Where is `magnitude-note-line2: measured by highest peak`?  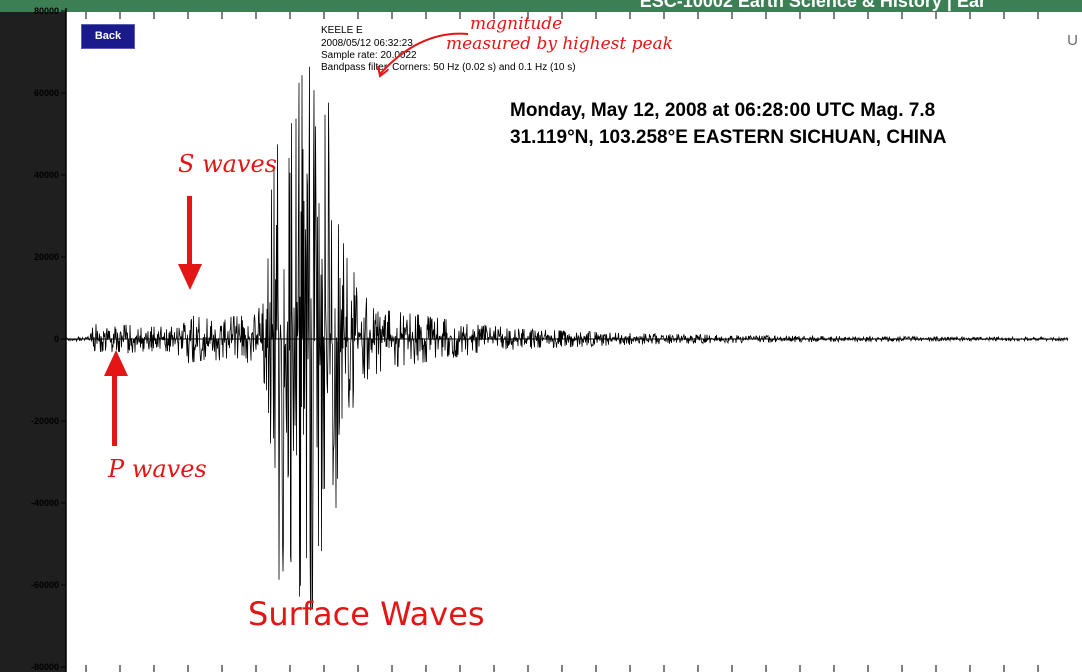 magnitude-note-line2: measured by highest peak is located at coordinates (559, 44).